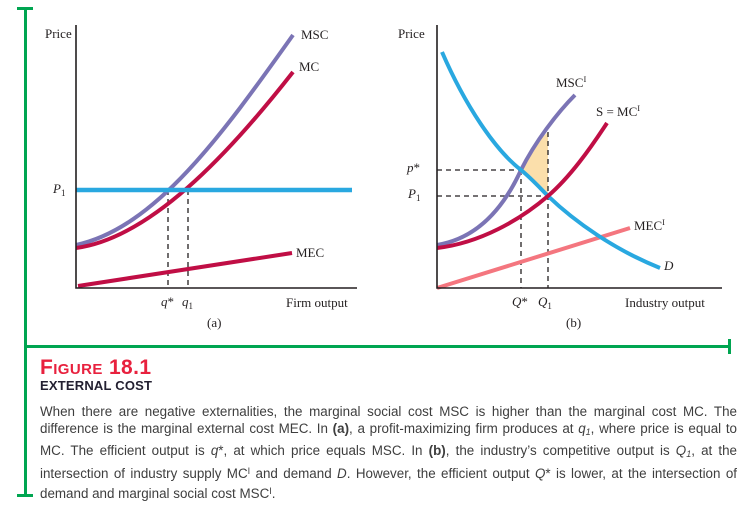 The height and width of the screenshot is (505, 745). What do you see at coordinates (315, 34) in the screenshot?
I see `msc-curve-label: MSC` at bounding box center [315, 34].